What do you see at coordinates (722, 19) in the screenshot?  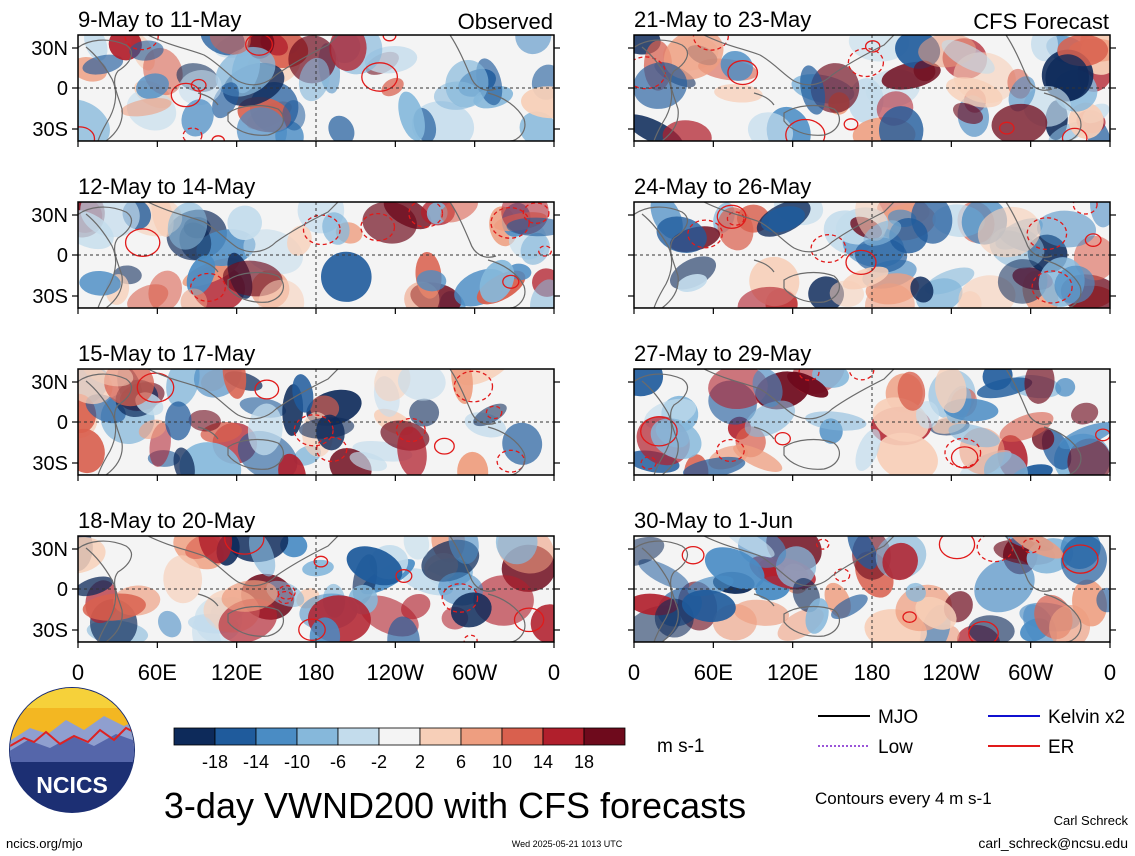 I see `panel-title: 21-May to 23-May` at bounding box center [722, 19].